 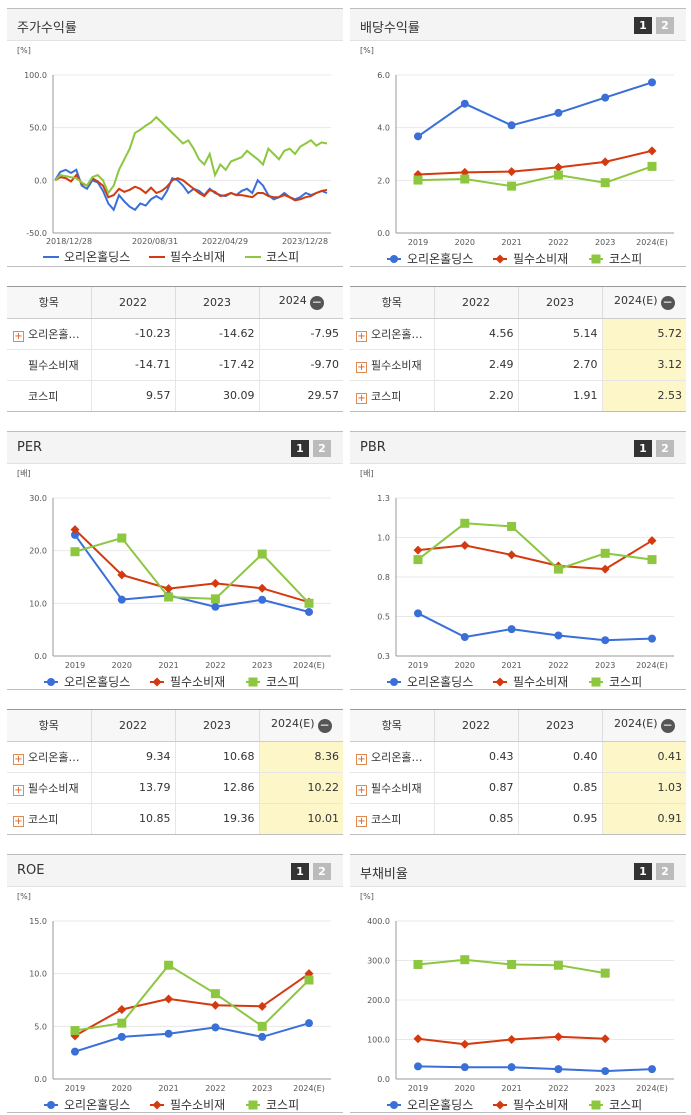 I want to click on col-header: 2024(E), so click(x=292, y=724).